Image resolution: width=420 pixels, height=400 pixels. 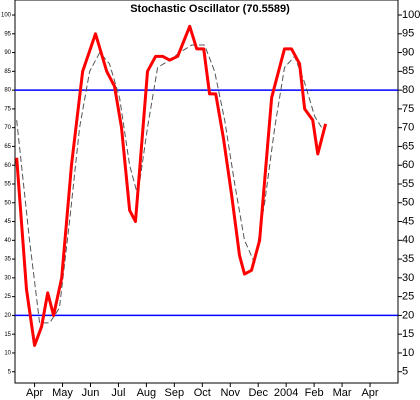 I want to click on y-tick-label: 25, so click(x=408, y=297).